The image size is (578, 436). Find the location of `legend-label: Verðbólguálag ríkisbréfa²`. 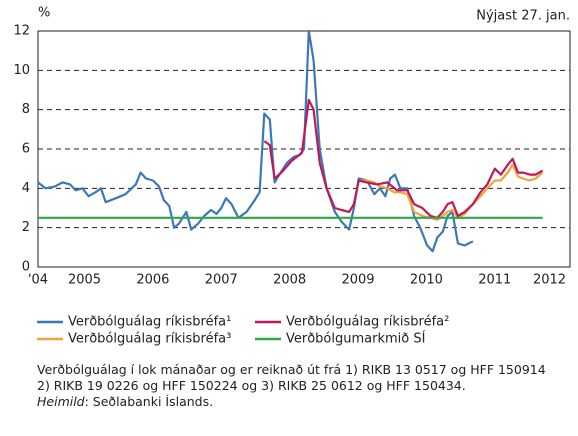

legend-label: Verðbólguálag ríkisbréfa² is located at coordinates (367, 322).